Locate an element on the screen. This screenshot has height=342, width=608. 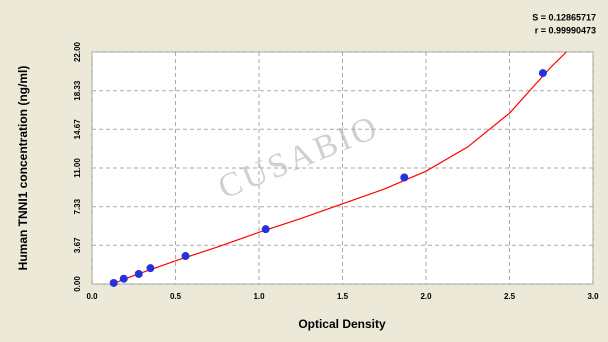
x-tick-label: 1.0 is located at coordinates (259, 296).